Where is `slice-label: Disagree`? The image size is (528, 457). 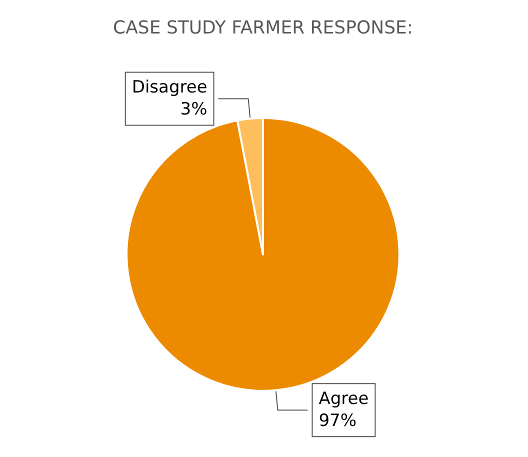 slice-label: Disagree is located at coordinates (170, 88).